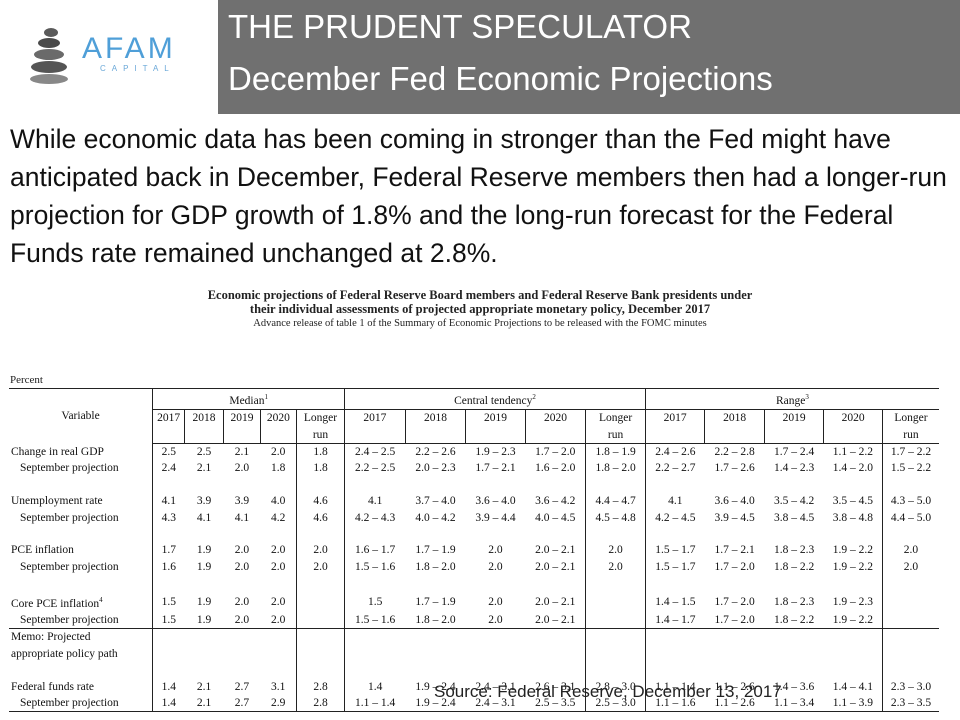 The width and height of the screenshot is (960, 720). I want to click on table-cell: 2.2 – 2.8, so click(734, 452).